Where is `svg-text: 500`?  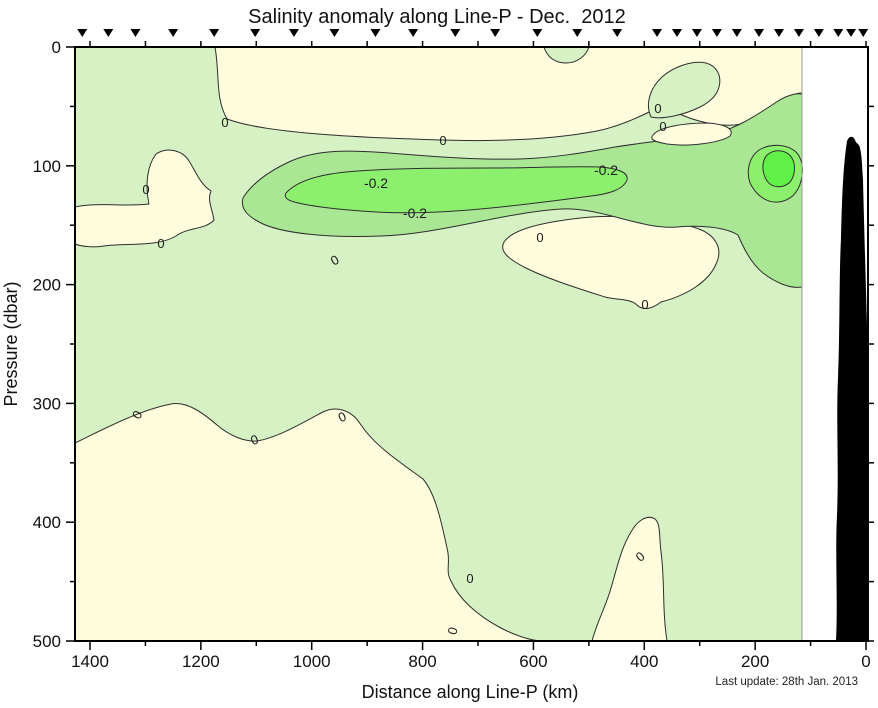 svg-text: 500 is located at coordinates (47, 641).